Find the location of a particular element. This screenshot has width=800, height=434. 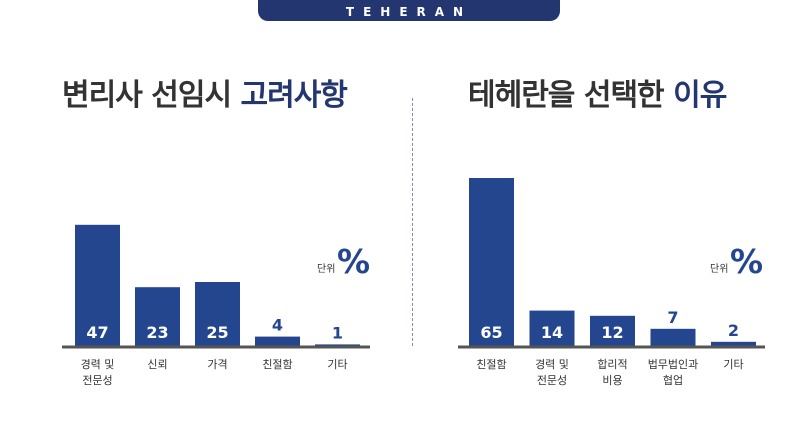

unit-word-left: 단위 is located at coordinates (326, 268).